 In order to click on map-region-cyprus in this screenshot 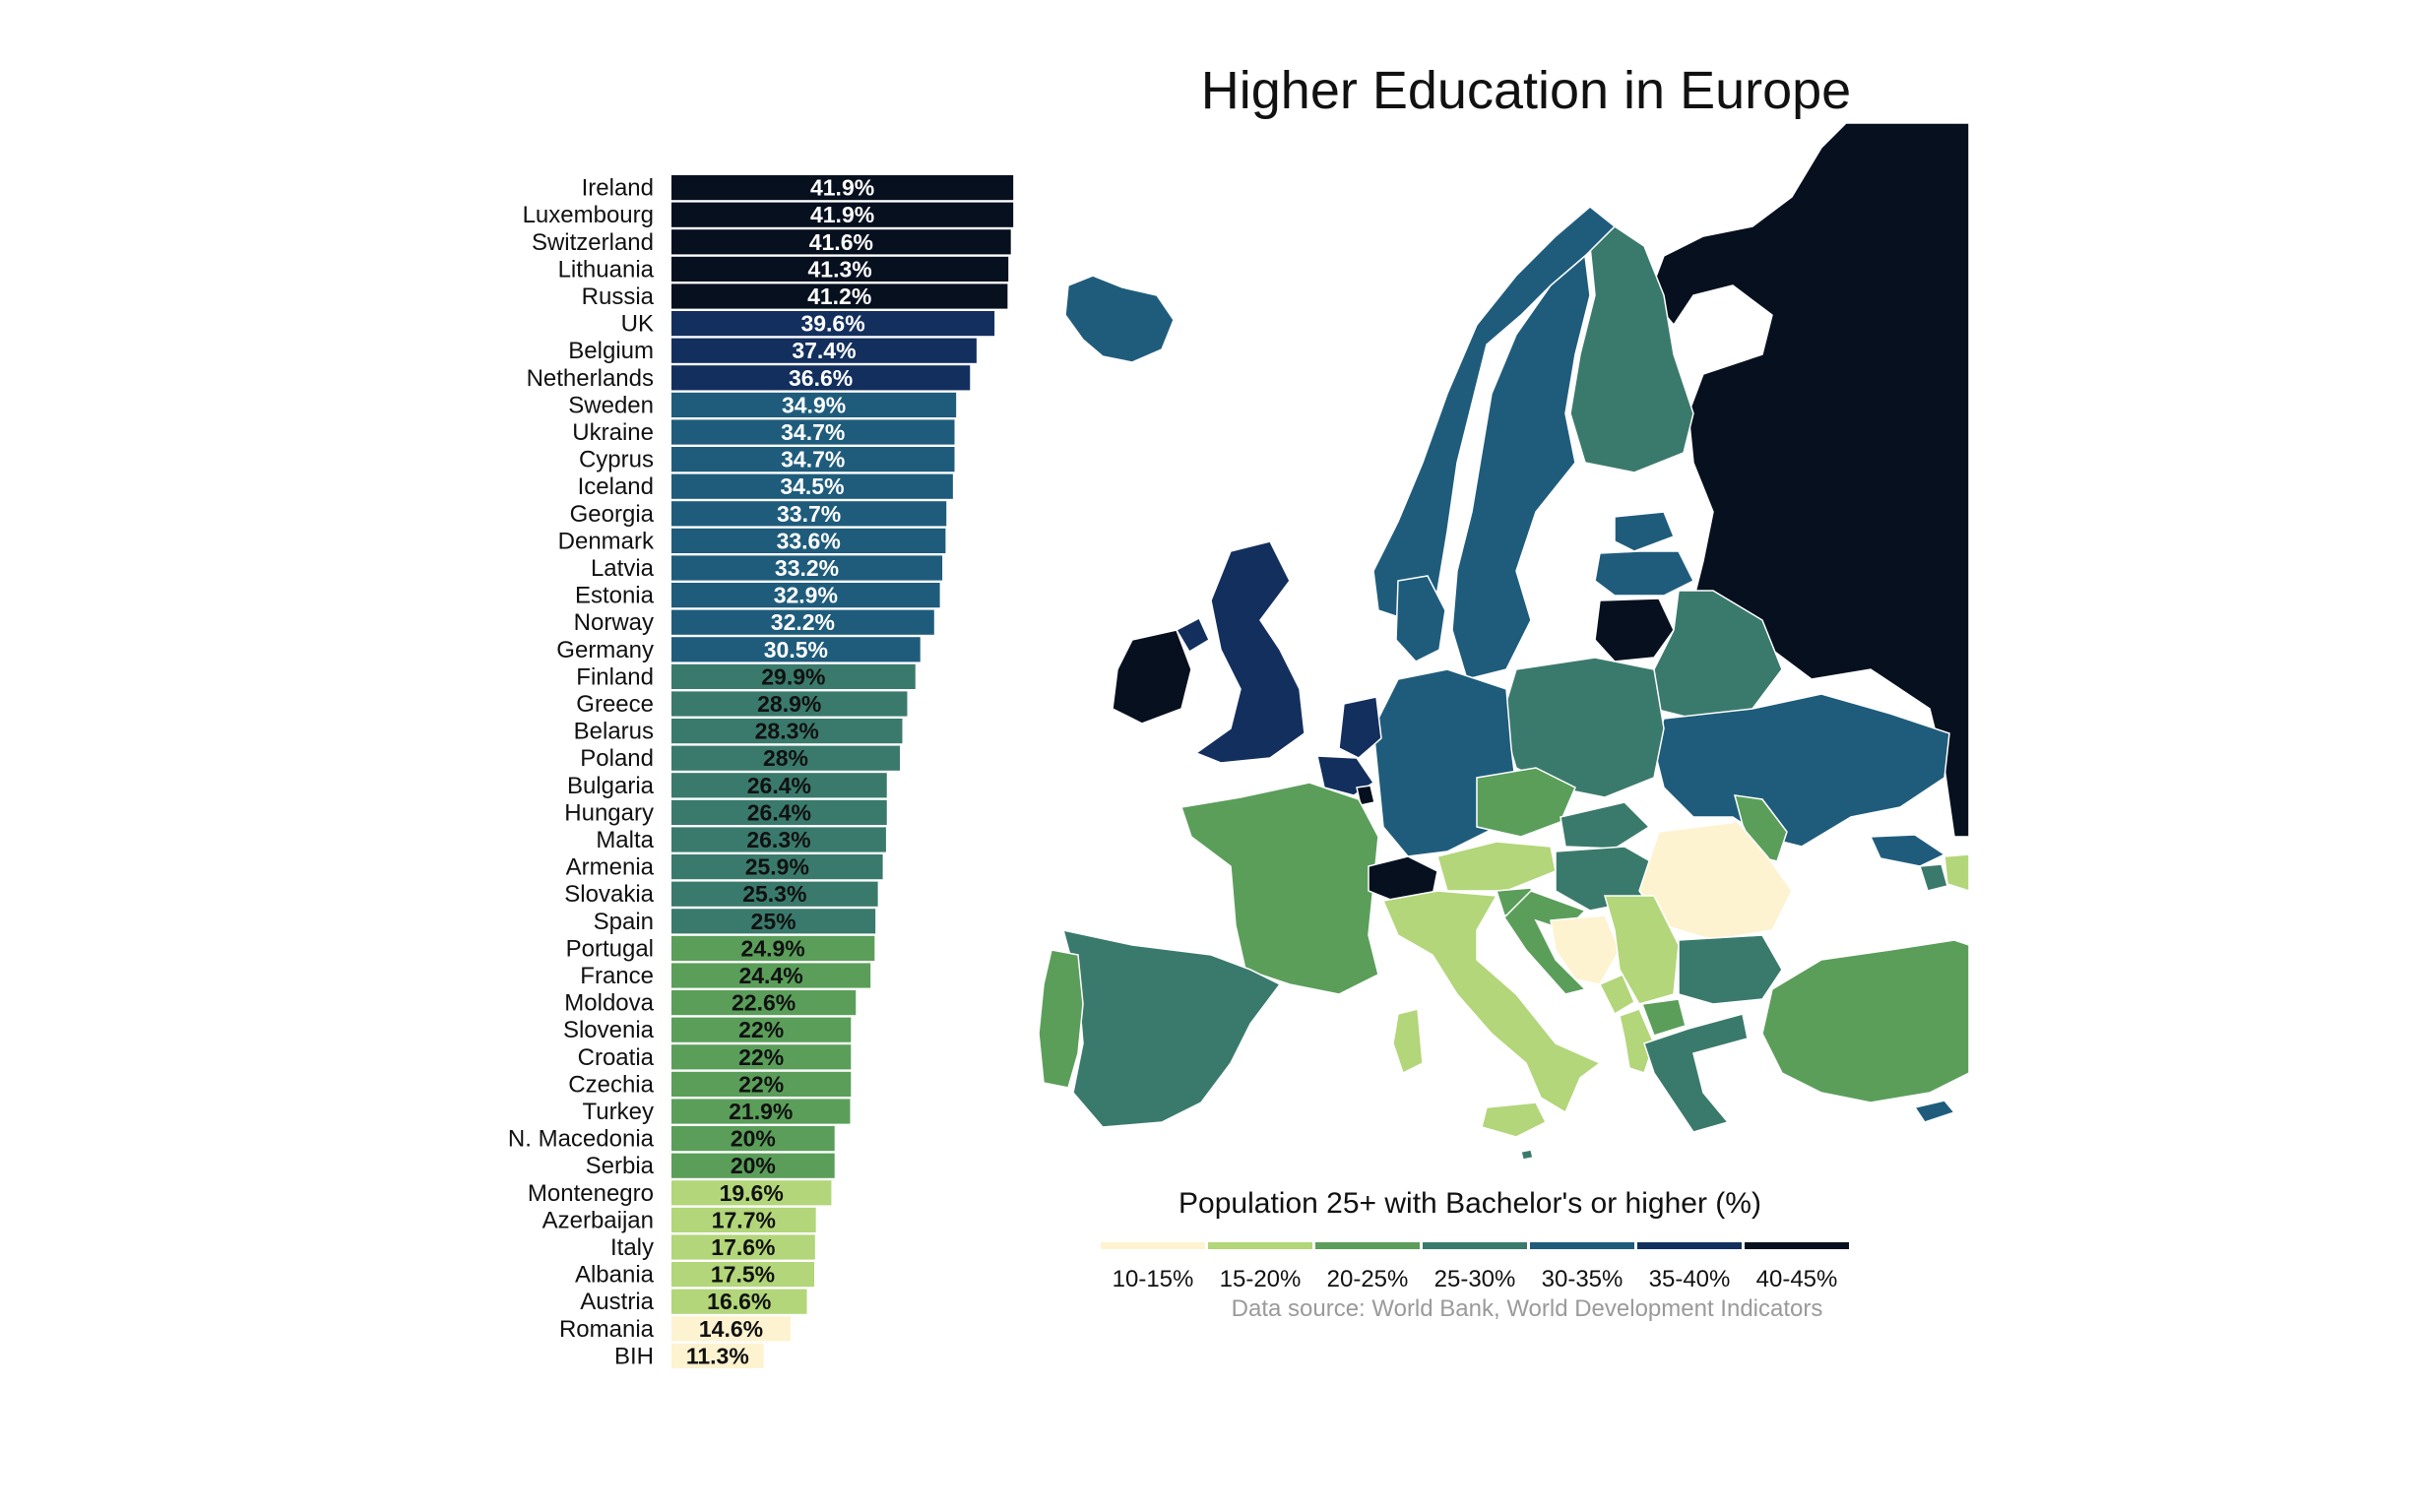, I will do `click(1934, 1111)`.